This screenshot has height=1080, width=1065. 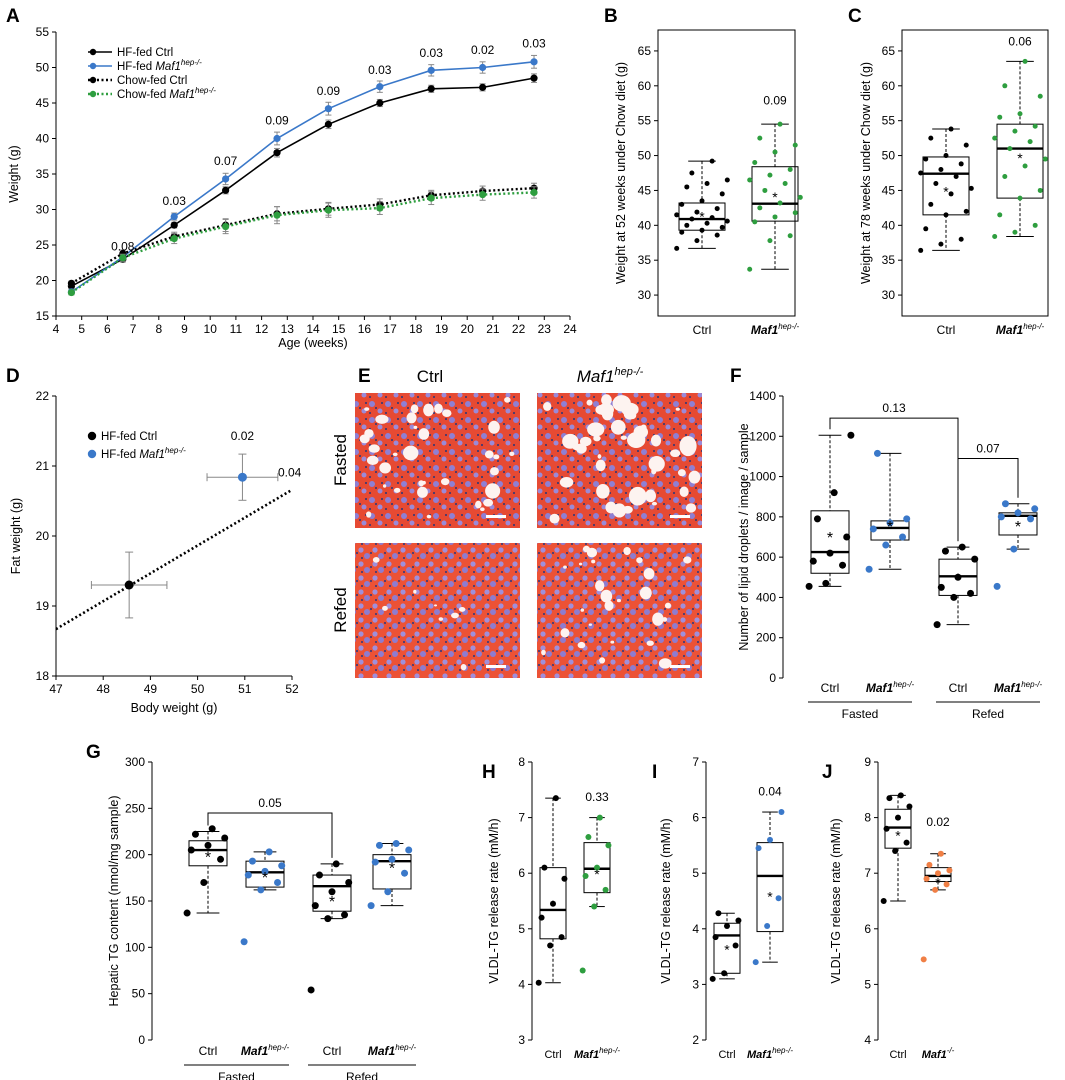 I want to click on y-tick-label: 21, so click(x=43, y=466).